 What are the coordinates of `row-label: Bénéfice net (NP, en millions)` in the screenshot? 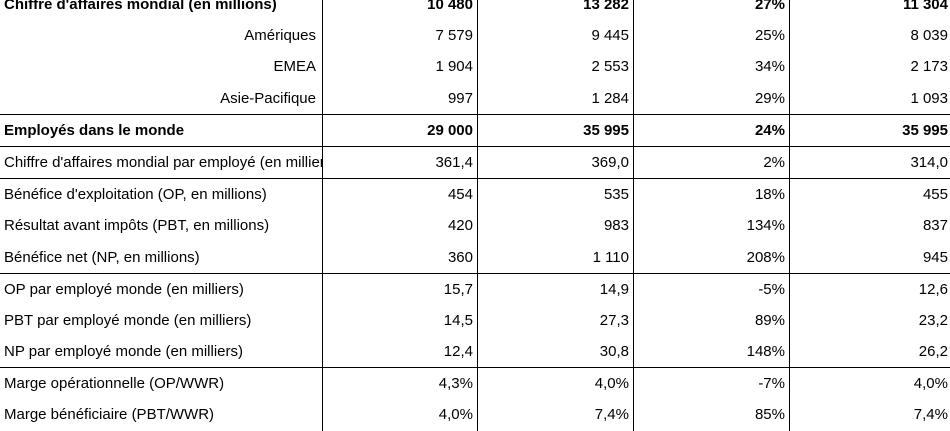 It's located at (102, 257).